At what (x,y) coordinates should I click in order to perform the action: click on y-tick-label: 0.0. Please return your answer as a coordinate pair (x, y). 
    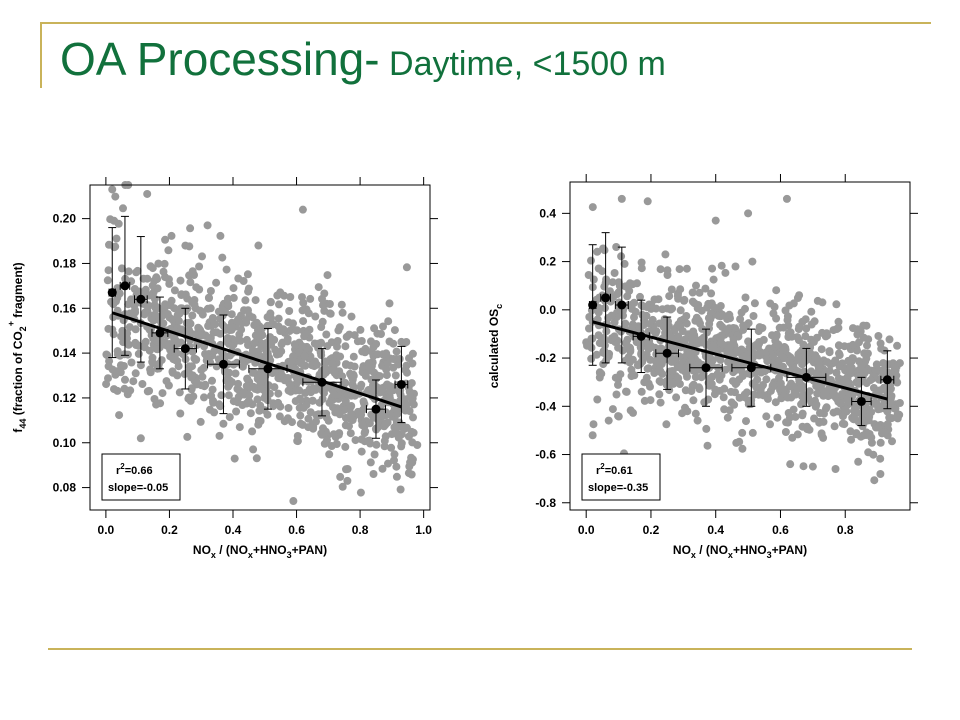
    Looking at the image, I should click on (547, 310).